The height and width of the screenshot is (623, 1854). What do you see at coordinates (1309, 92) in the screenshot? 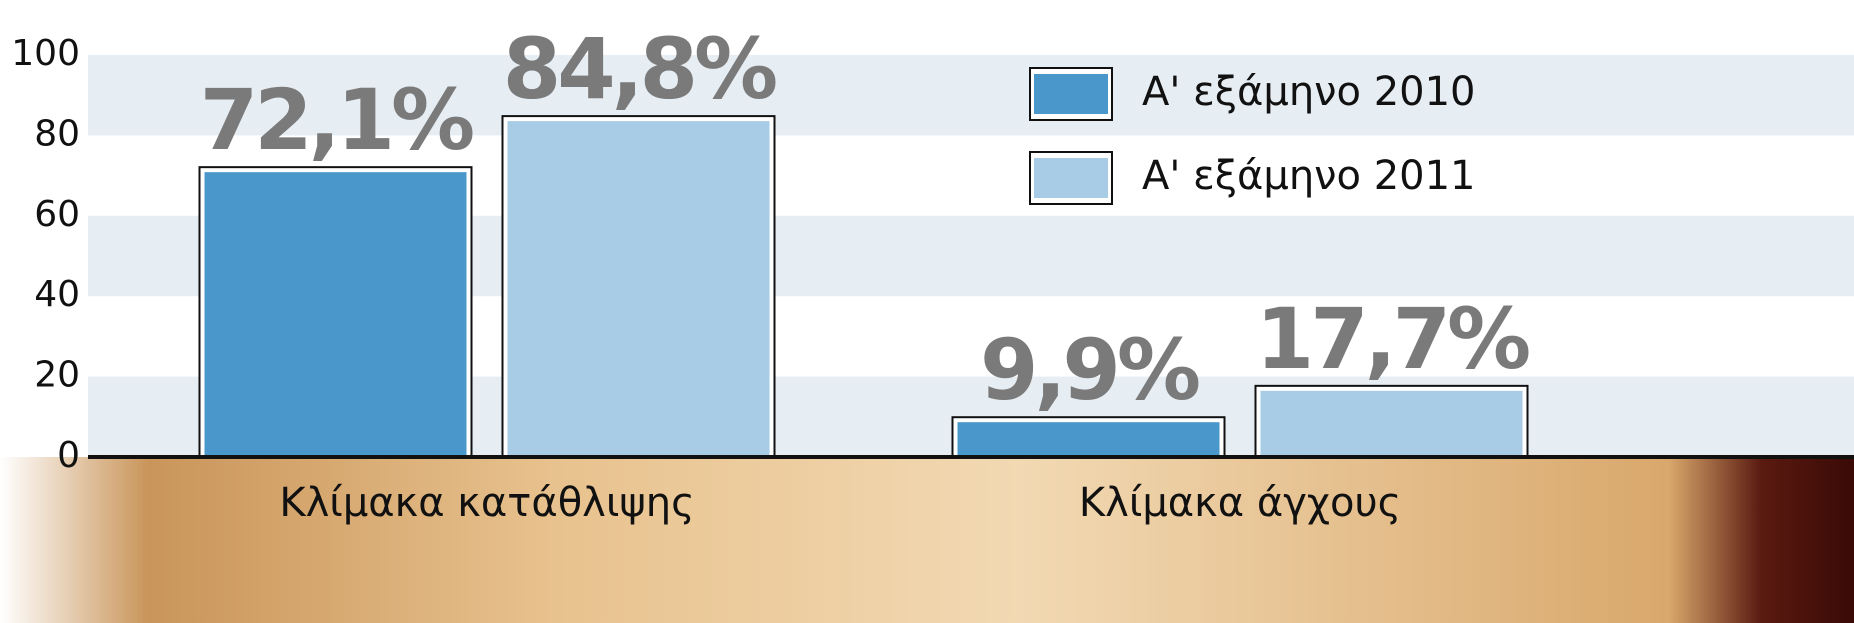
I see `legend-label: Α' εξάμηνο 2010` at bounding box center [1309, 92].